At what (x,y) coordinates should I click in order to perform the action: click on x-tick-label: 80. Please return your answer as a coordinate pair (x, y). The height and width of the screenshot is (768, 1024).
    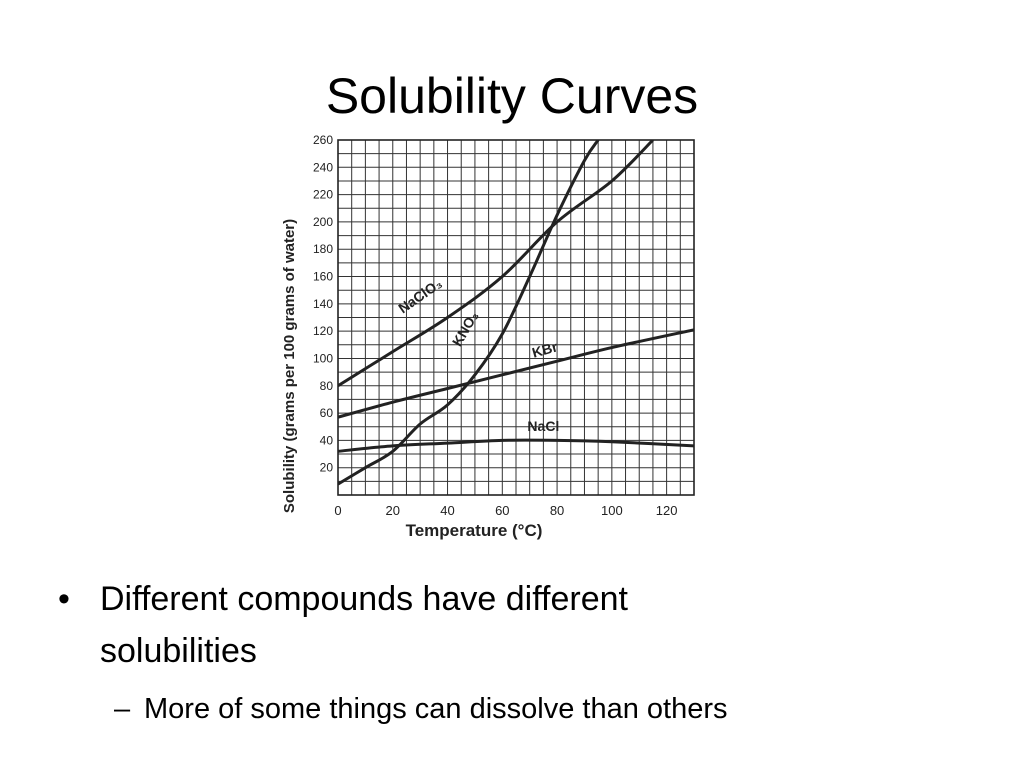
    Looking at the image, I should click on (557, 510).